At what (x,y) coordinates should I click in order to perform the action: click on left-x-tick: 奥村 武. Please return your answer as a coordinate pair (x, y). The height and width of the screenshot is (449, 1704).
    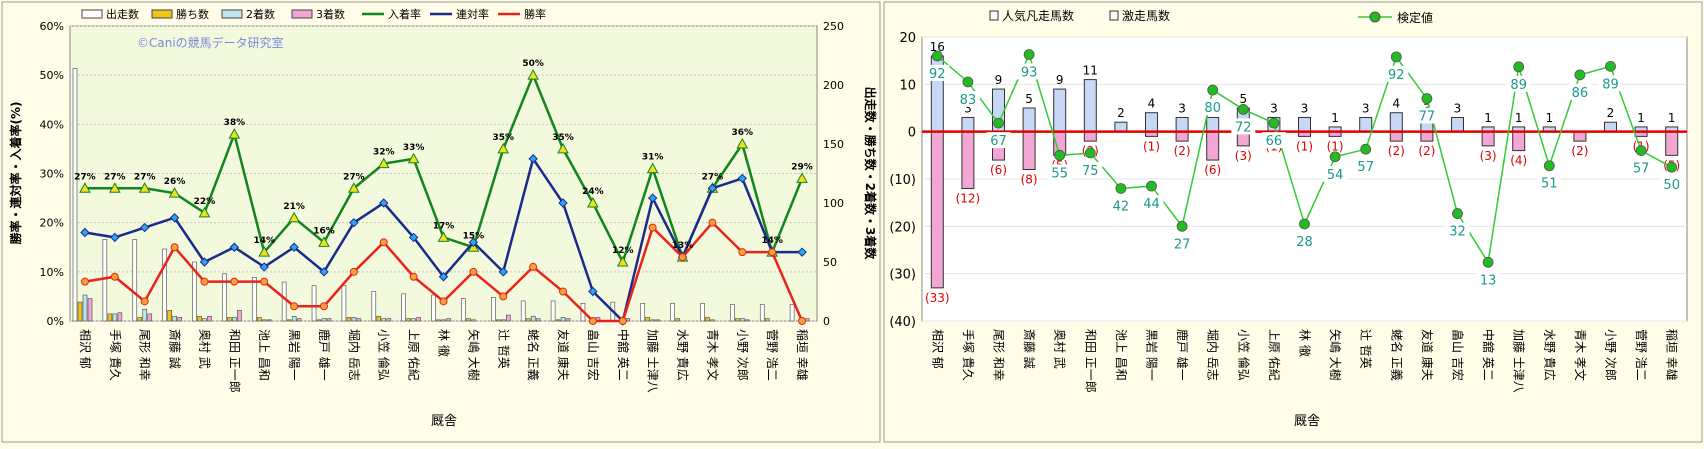
    Looking at the image, I should click on (204, 349).